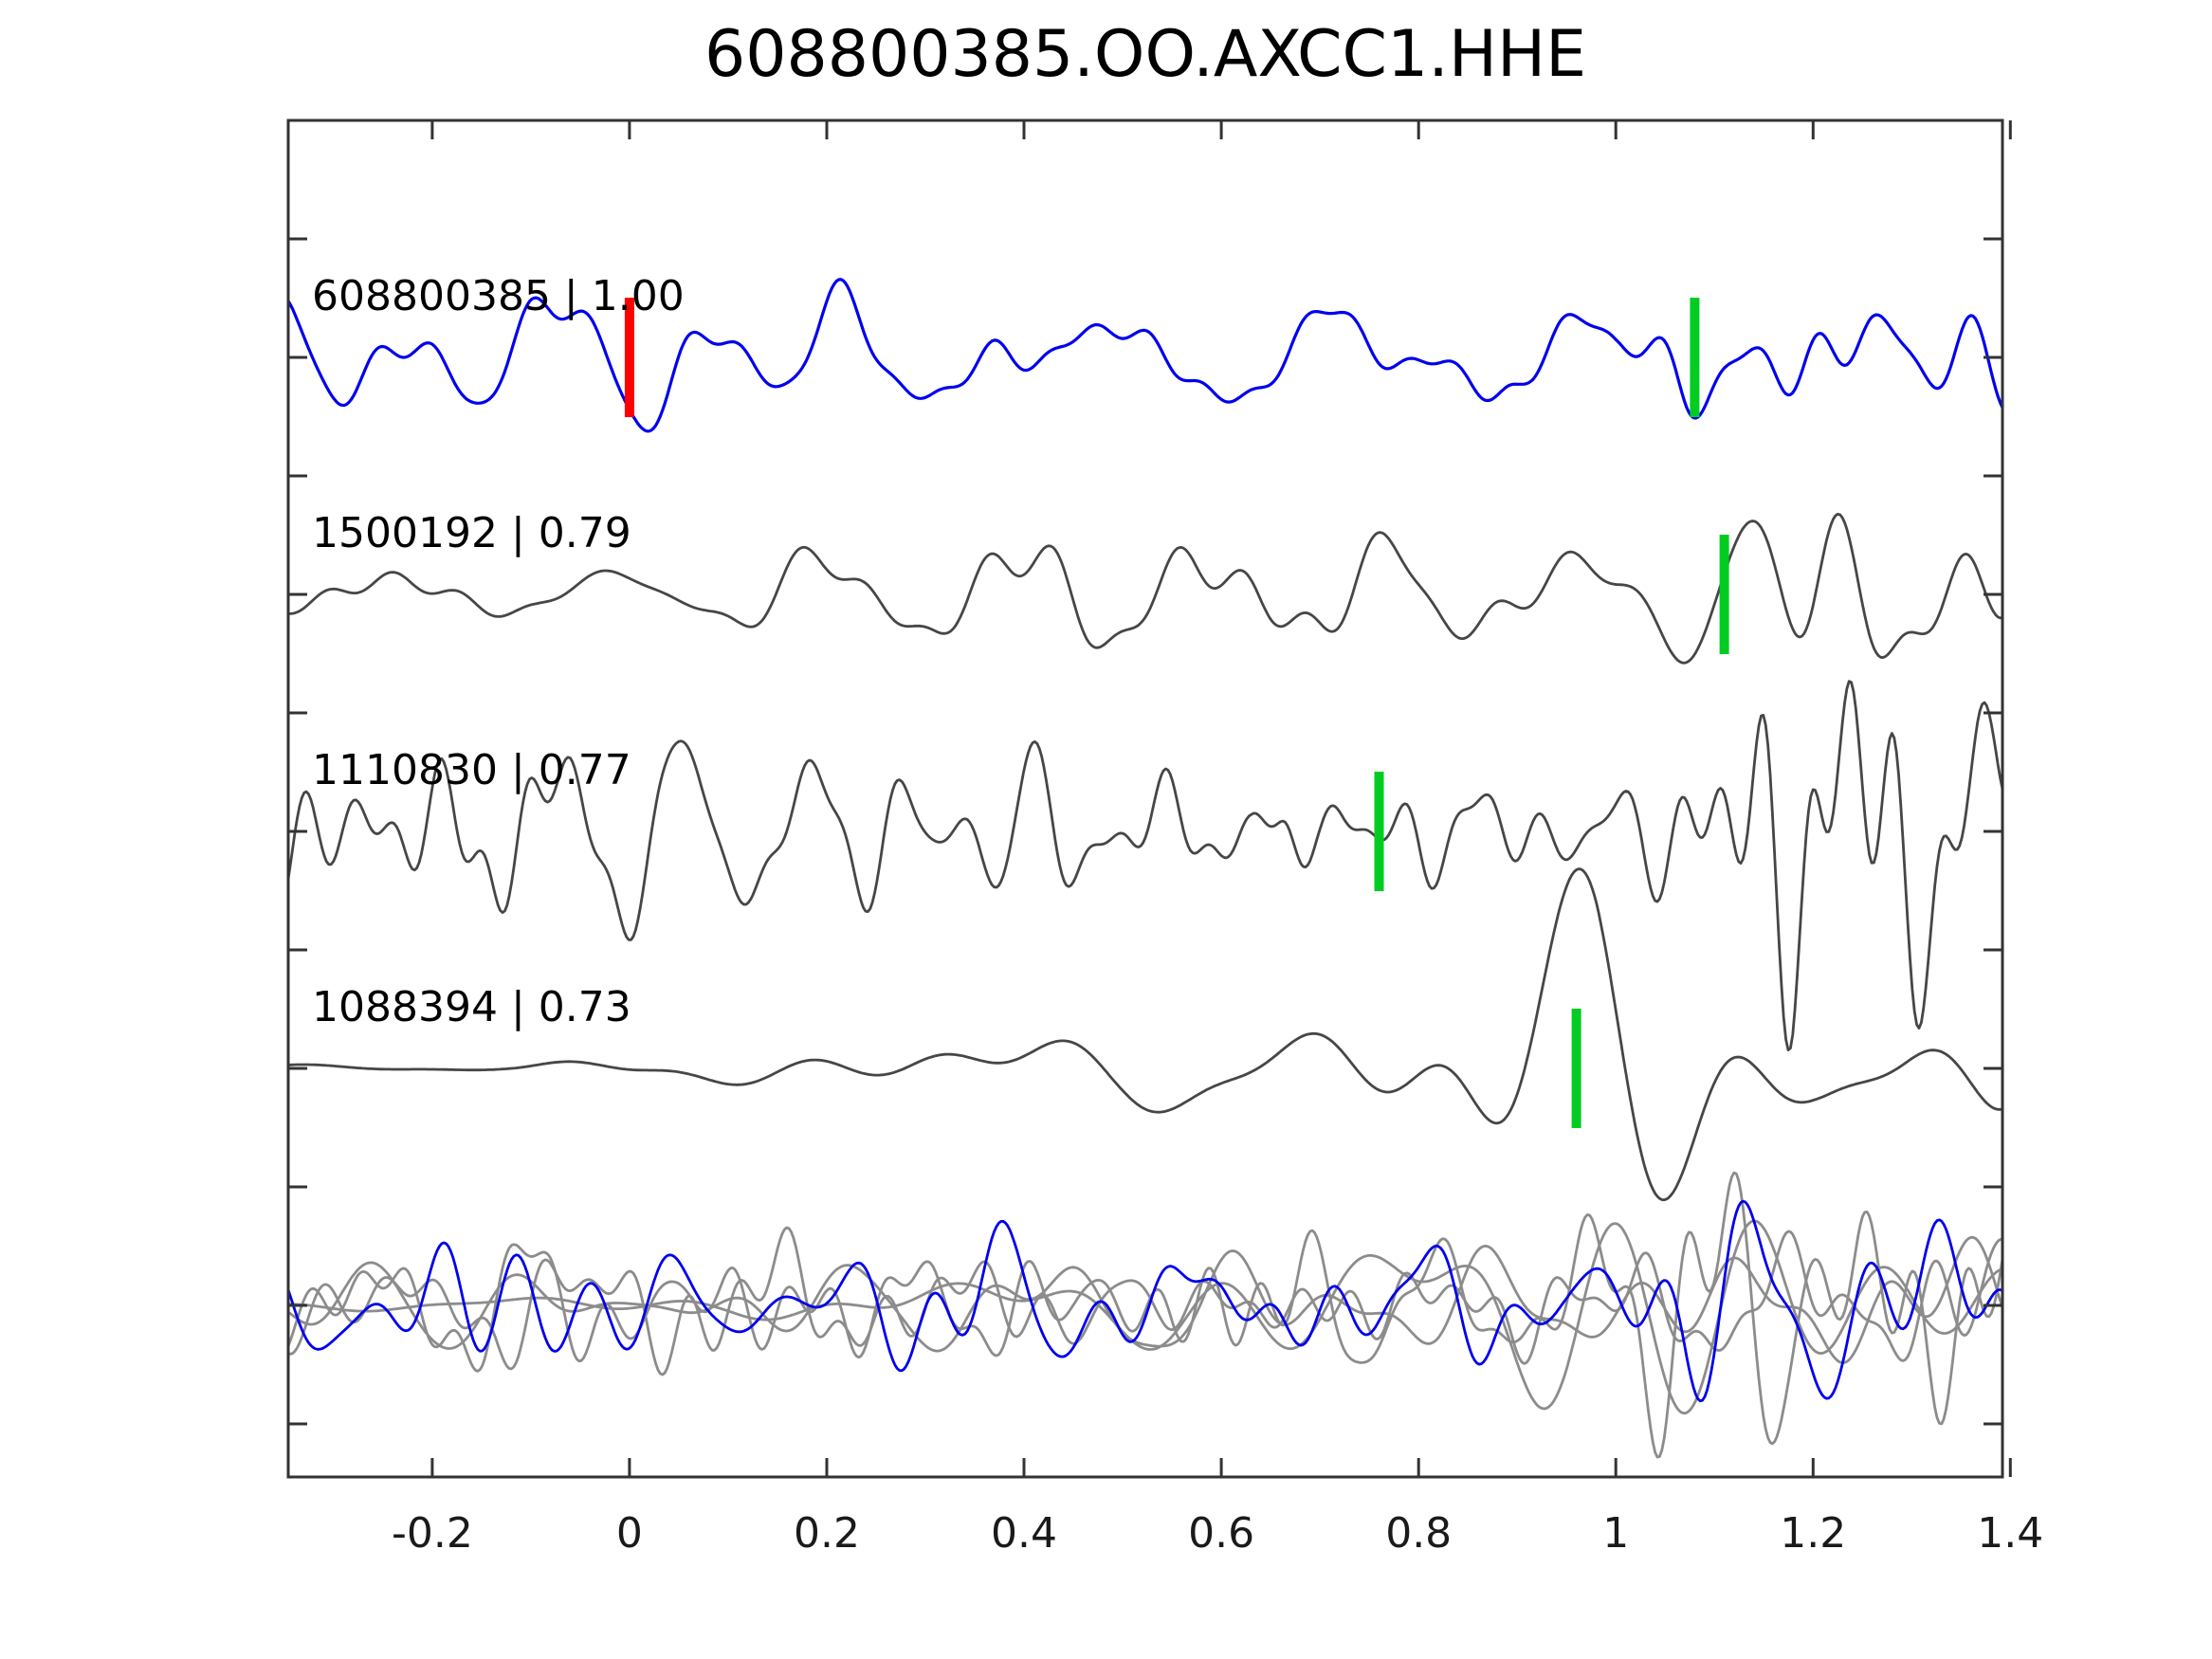 Image resolution: width=2212 pixels, height=1659 pixels. What do you see at coordinates (1813, 1533) in the screenshot?
I see `x-tick-label: 1.2` at bounding box center [1813, 1533].